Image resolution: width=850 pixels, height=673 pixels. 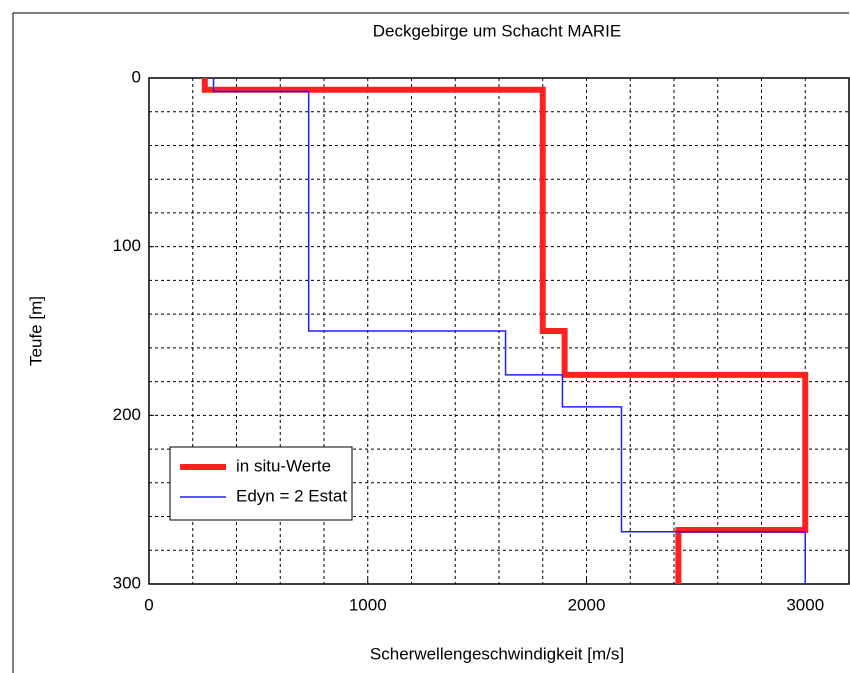 What do you see at coordinates (127, 245) in the screenshot?
I see `y-tick-label: 100` at bounding box center [127, 245].